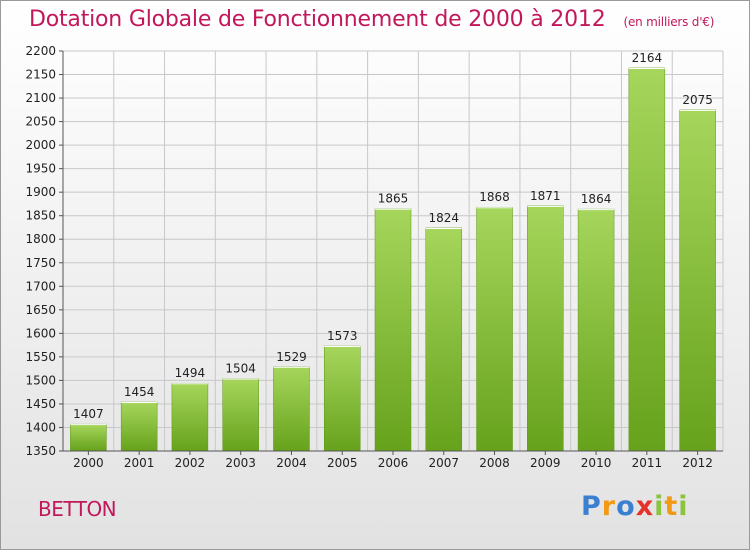  I want to click on bar-value-label: 1865, so click(393, 199).